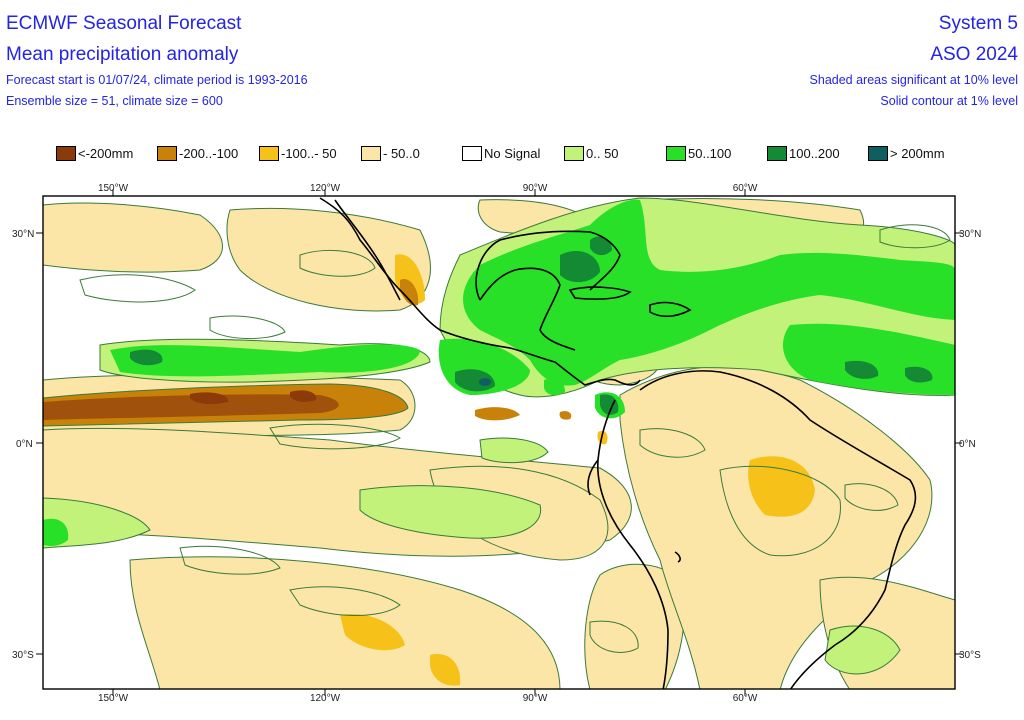 The image size is (1024, 720). What do you see at coordinates (535, 188) in the screenshot?
I see `lon-label-top: 90°W` at bounding box center [535, 188].